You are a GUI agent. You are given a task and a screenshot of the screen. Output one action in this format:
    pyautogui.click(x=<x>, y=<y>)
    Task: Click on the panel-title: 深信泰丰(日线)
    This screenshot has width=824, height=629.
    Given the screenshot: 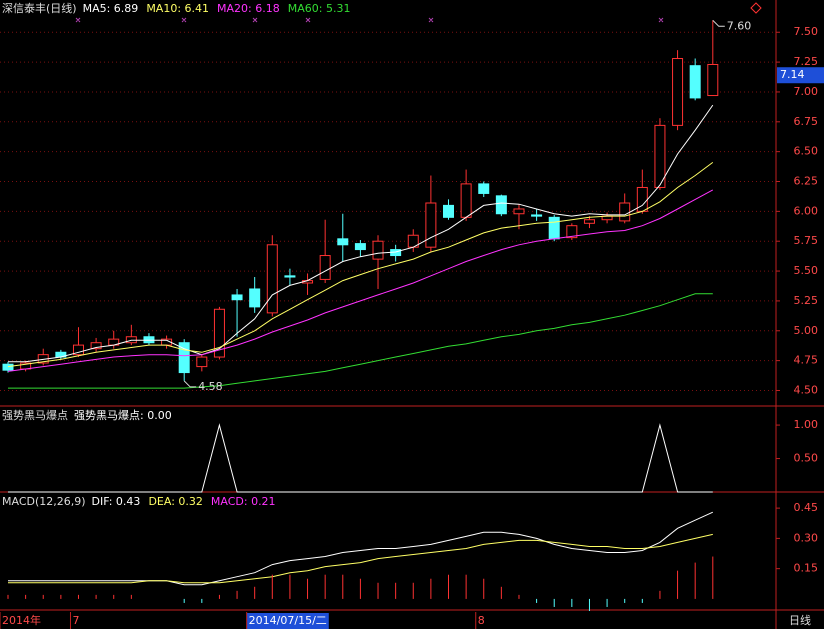 What is the action you would take?
    pyautogui.click(x=39, y=8)
    